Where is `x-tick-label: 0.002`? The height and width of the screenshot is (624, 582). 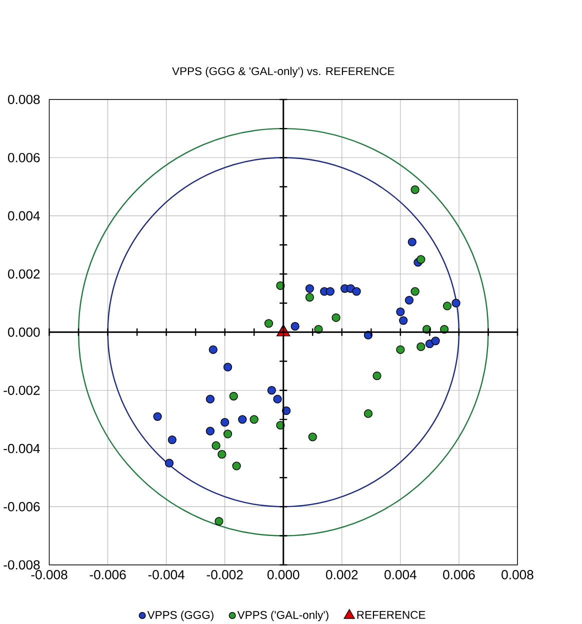
x-tick-label: 0.002 is located at coordinates (342, 575).